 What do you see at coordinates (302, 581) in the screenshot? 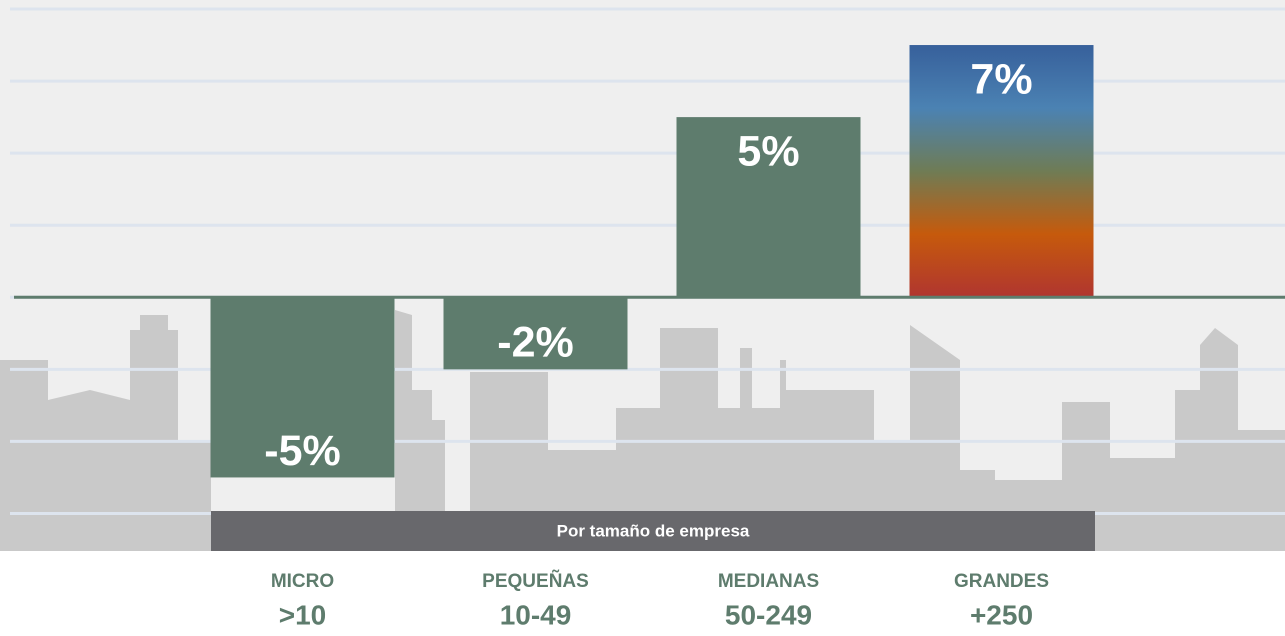
I see `x-tick-label: MICRO` at bounding box center [302, 581].